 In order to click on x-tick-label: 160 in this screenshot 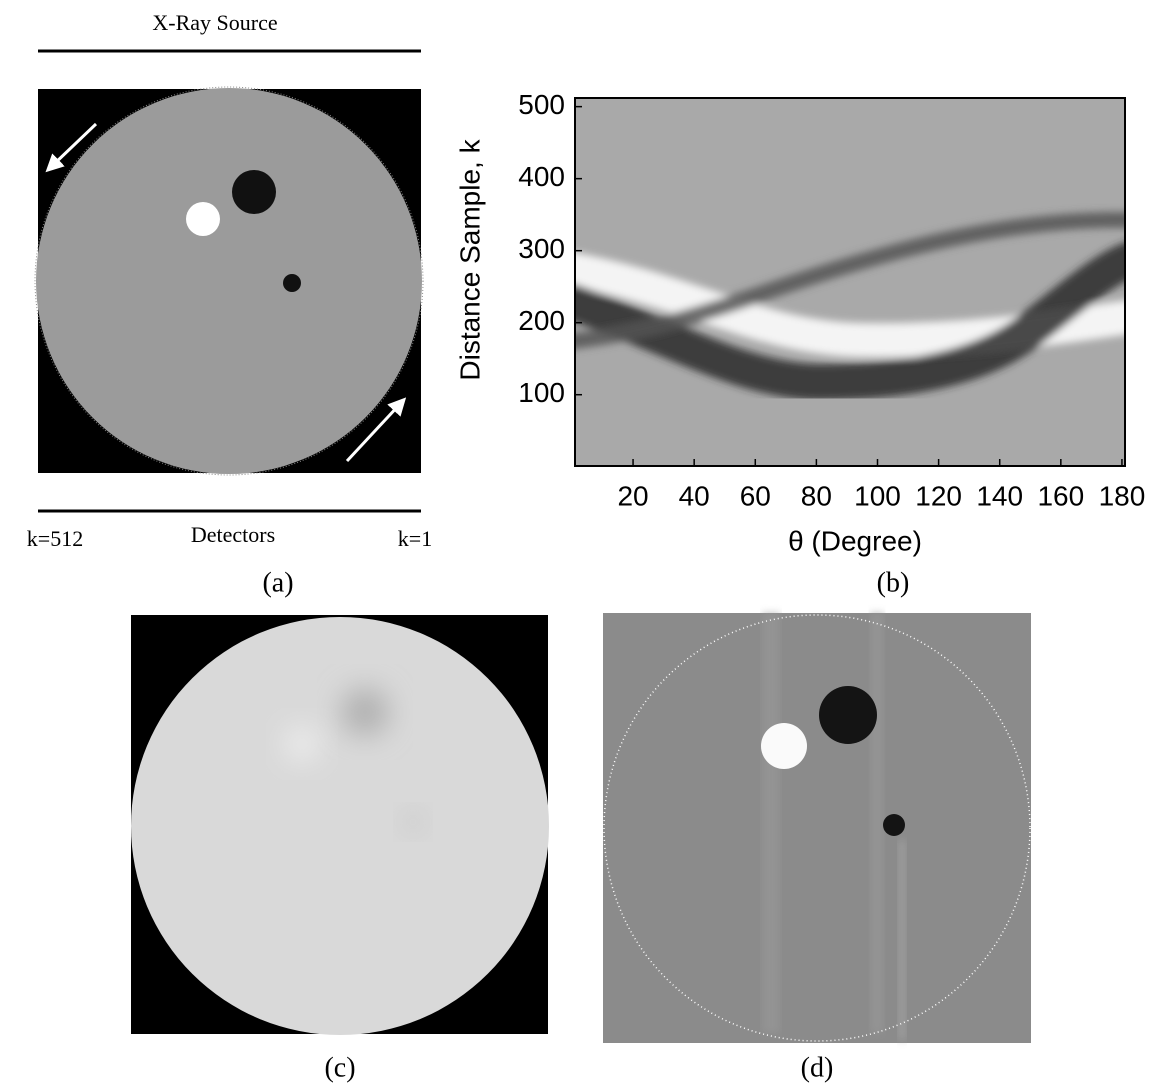, I will do `click(1060, 495)`.